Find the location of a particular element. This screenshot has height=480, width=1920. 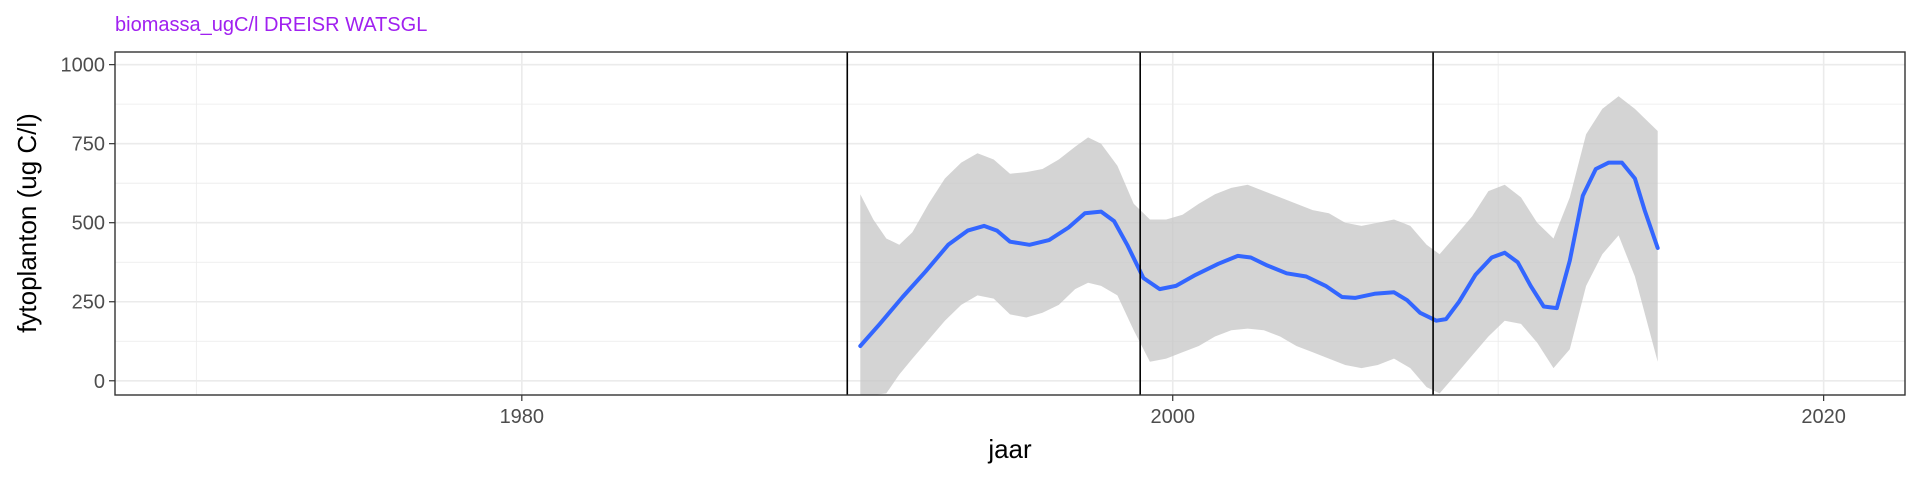

chart-title: biomassa_ugC/l DREISR WATSGL is located at coordinates (271, 25).